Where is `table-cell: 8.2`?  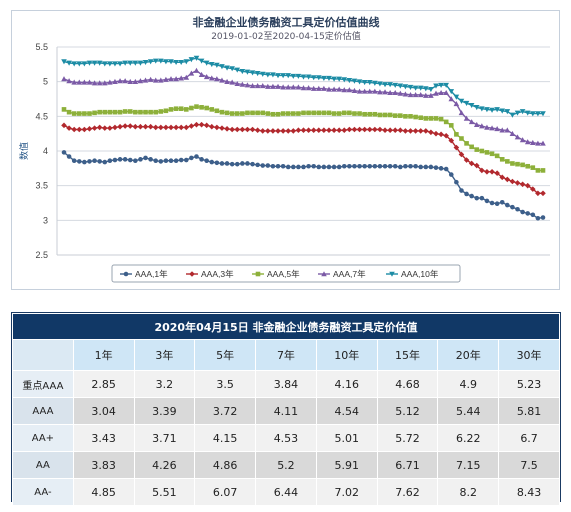 table-cell: 8.2 is located at coordinates (468, 492).